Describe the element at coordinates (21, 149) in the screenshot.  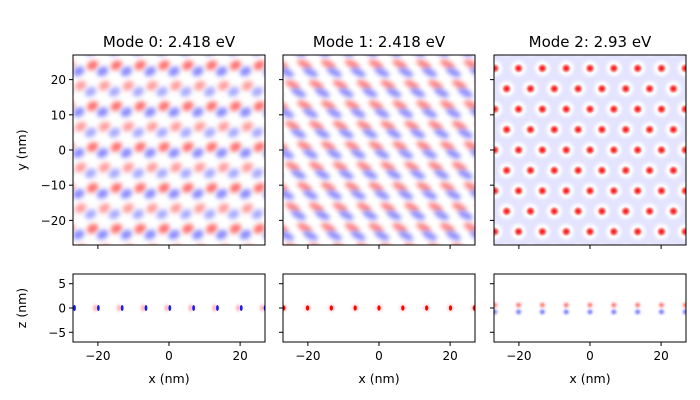
I see `y-axis-label: y (nm)` at that location.